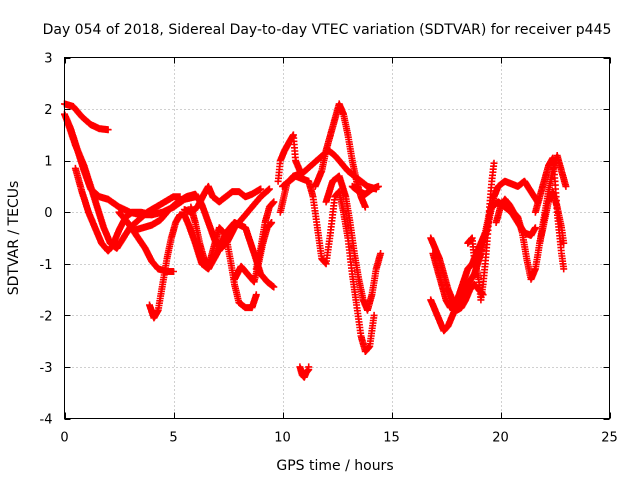 The height and width of the screenshot is (480, 640). Describe the element at coordinates (609, 438) in the screenshot. I see `x-tick-label: 25` at that location.